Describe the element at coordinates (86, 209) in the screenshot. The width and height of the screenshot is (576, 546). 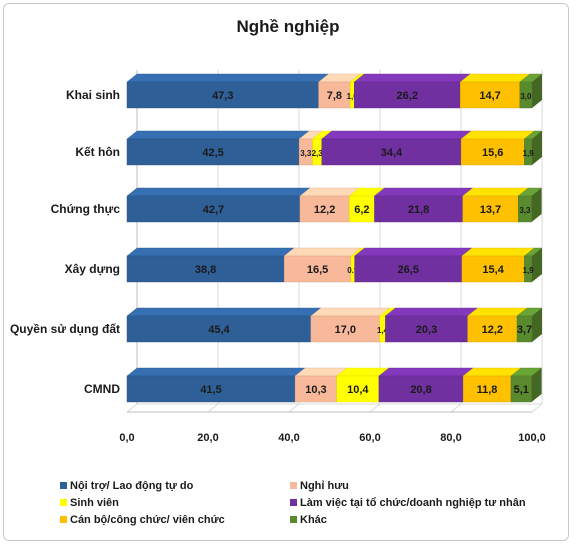
I see `category-label: Chứng thực` at that location.